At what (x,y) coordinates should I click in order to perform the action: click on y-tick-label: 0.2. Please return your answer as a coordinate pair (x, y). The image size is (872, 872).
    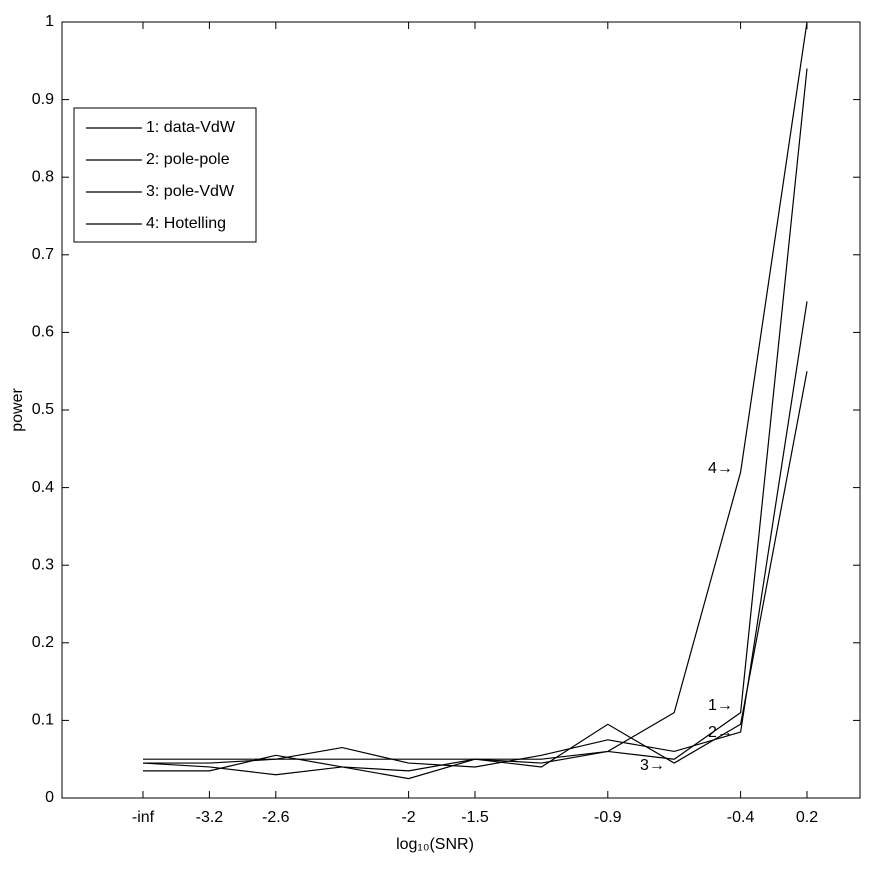
    Looking at the image, I should click on (43, 642).